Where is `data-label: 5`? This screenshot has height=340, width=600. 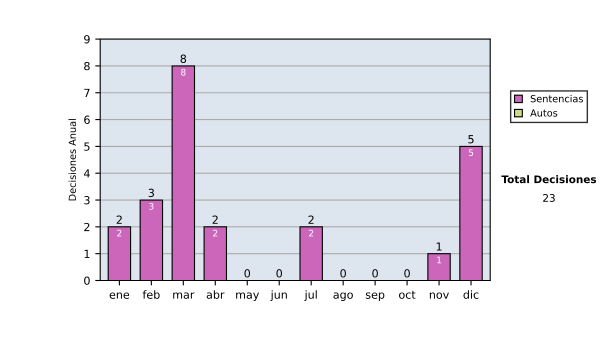
data-label: 5 is located at coordinates (471, 152).